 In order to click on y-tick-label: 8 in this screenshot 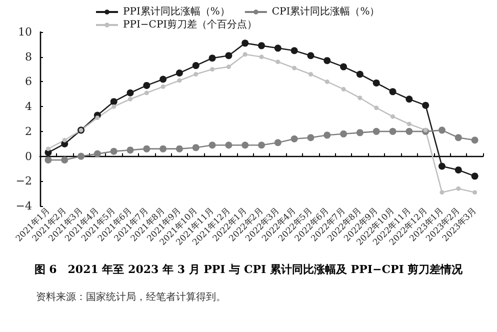, I will do `click(28, 57)`.